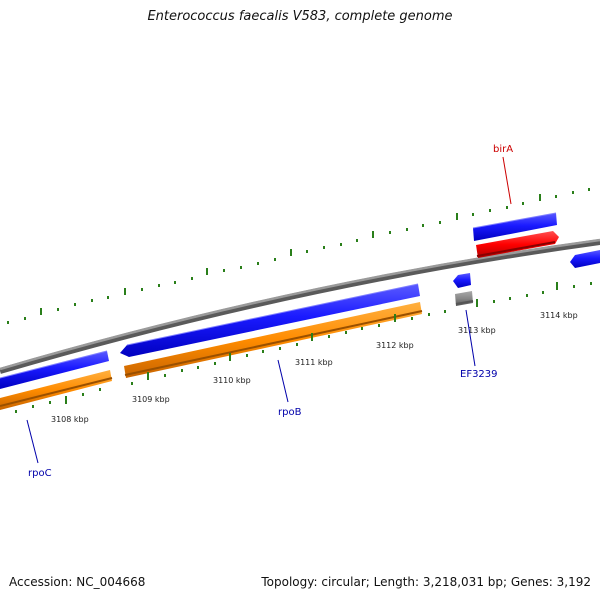  What do you see at coordinates (151, 399) in the screenshot?
I see `tick-label-3109: 3109 kbp` at bounding box center [151, 399].